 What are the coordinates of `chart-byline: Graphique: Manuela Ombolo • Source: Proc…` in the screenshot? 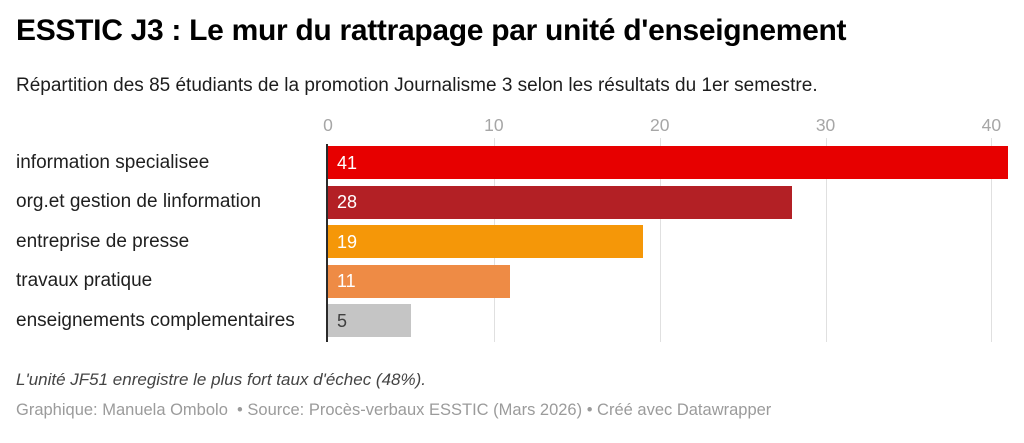 It's located at (394, 410).